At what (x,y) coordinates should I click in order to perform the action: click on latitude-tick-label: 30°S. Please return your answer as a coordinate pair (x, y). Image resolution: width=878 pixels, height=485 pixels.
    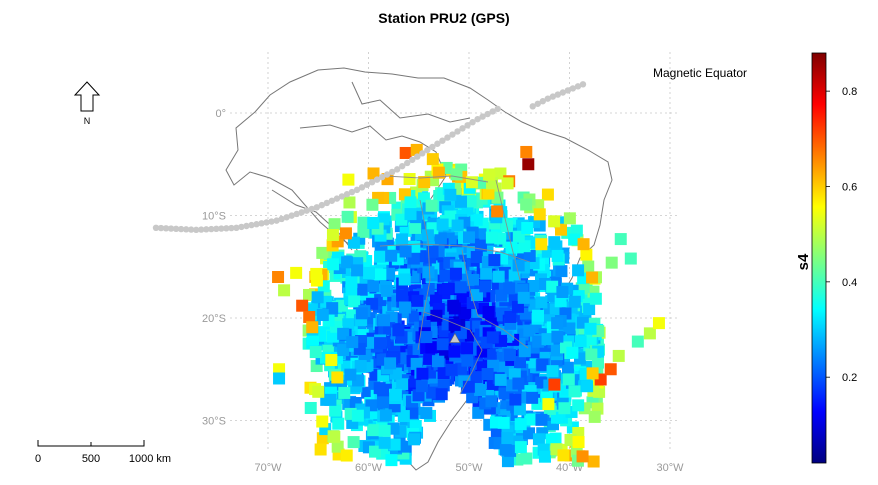
    Looking at the image, I should click on (214, 422).